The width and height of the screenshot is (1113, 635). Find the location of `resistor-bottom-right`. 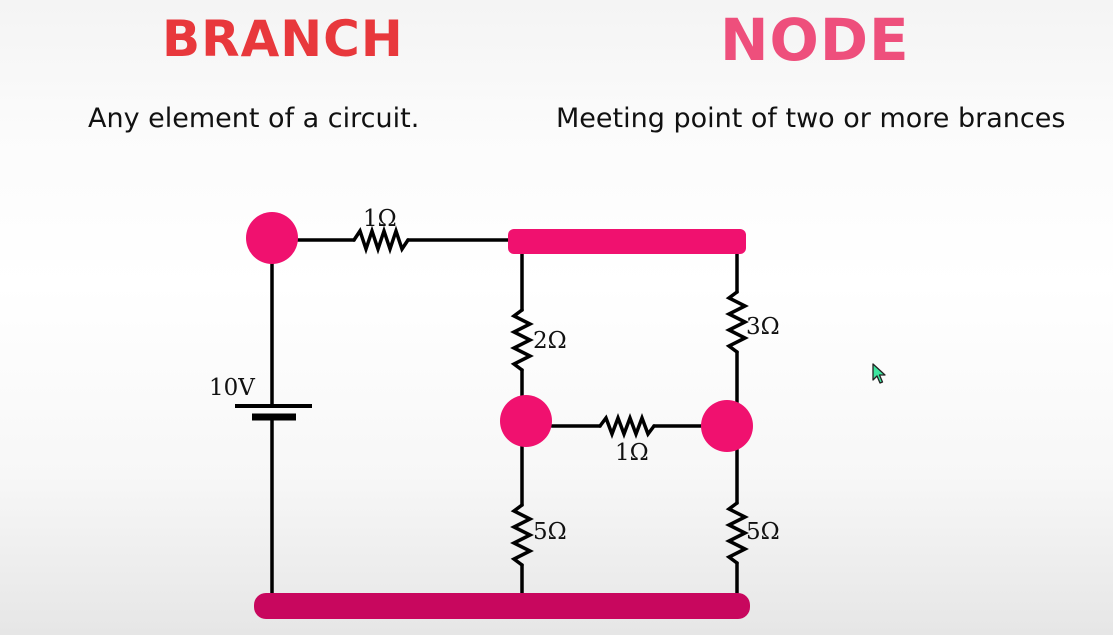

resistor-bottom-right is located at coordinates (737, 533).